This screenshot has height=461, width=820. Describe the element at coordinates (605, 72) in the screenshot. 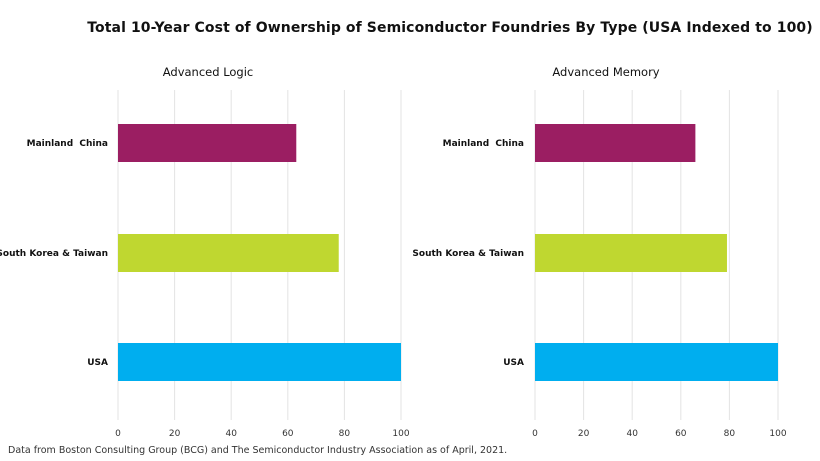

I see `memory-subtitle: Advanced Memory` at that location.